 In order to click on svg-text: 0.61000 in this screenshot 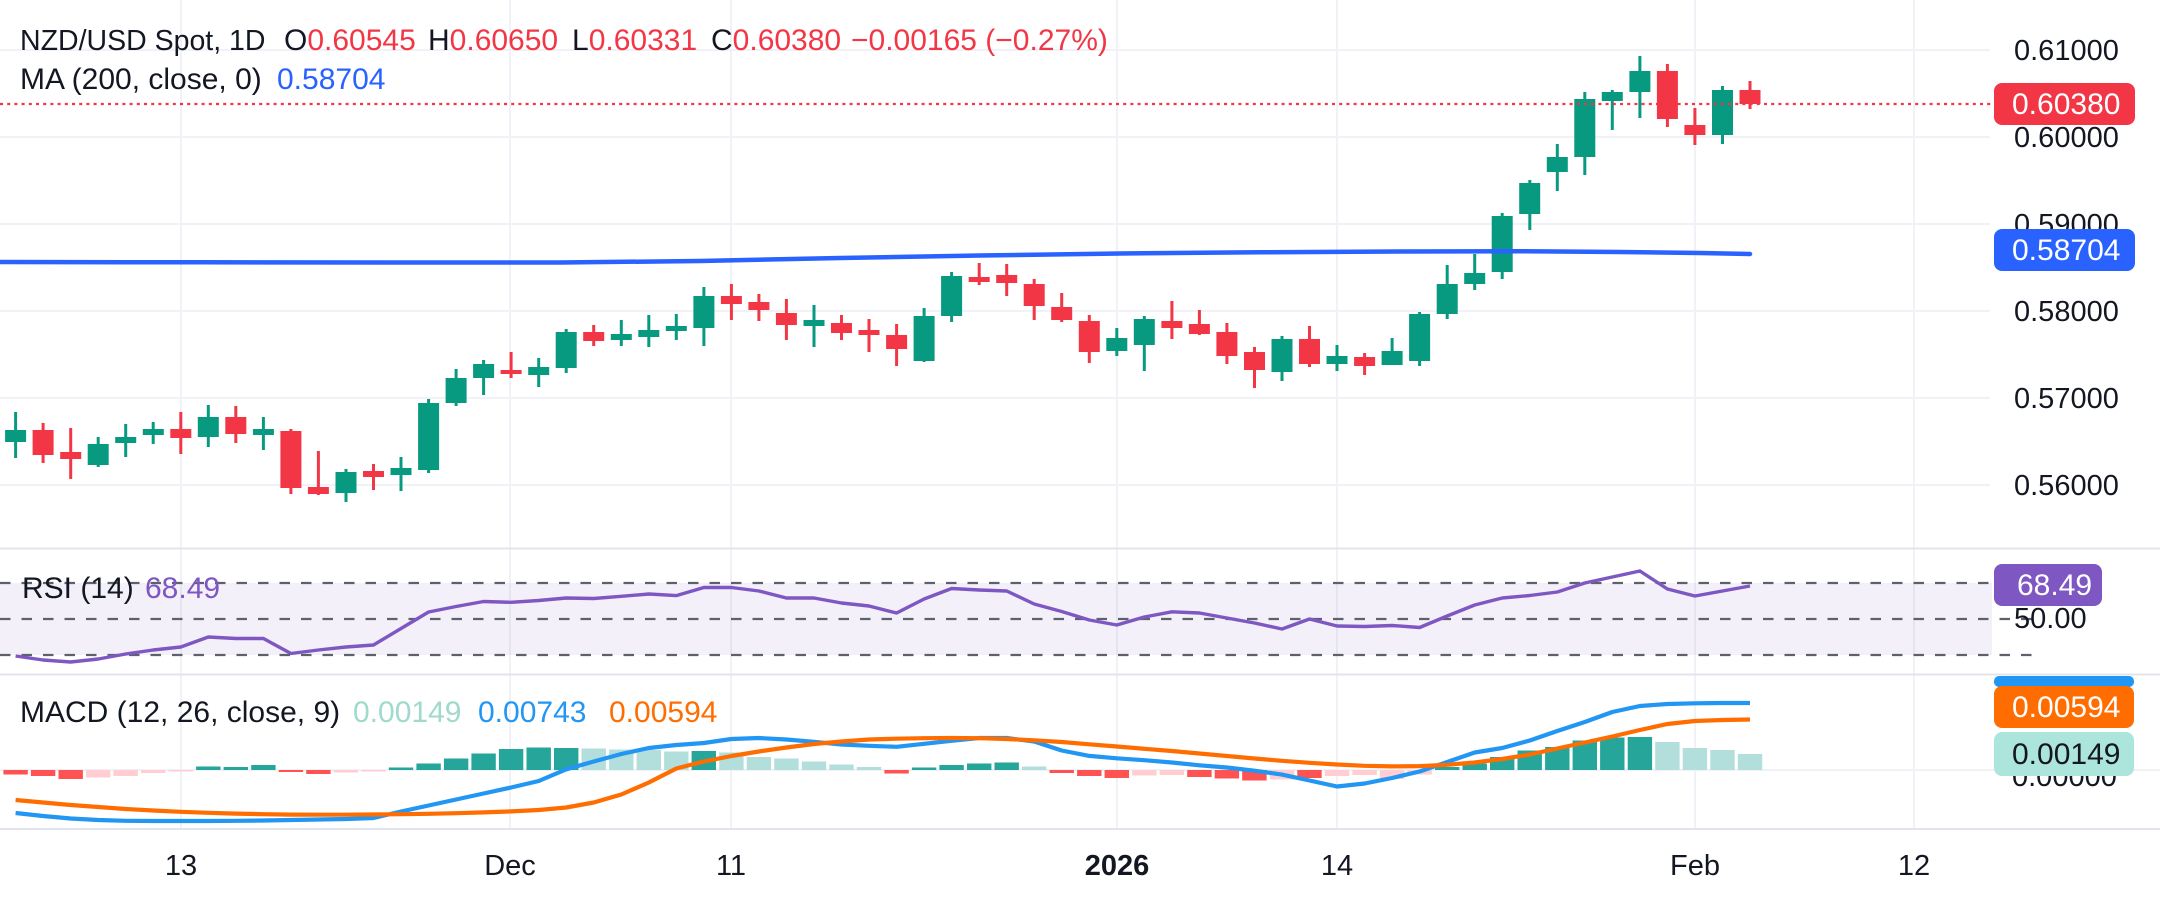, I will do `click(2066, 51)`.